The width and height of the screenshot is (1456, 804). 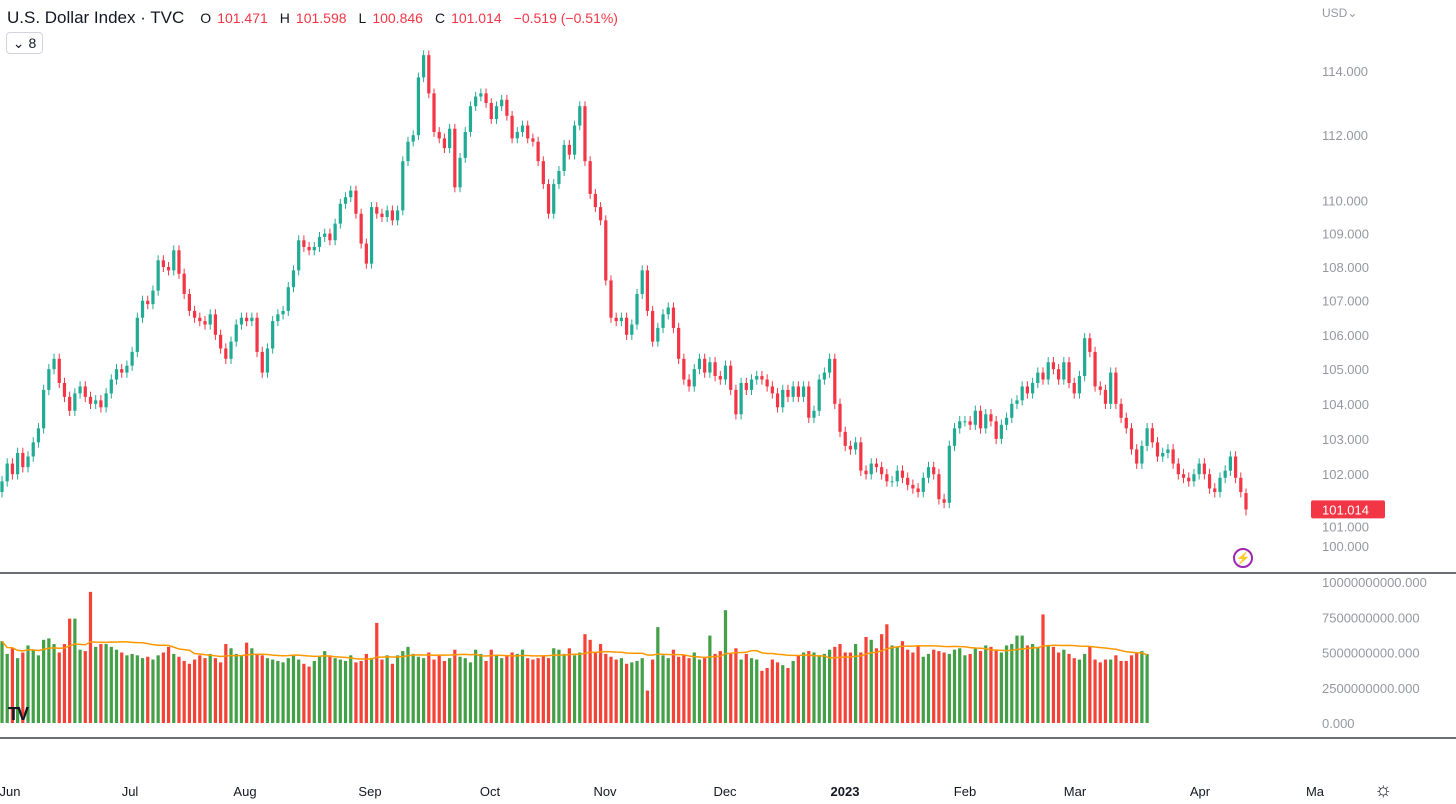 I want to click on tradingview-logo: TV, so click(x=18, y=714).